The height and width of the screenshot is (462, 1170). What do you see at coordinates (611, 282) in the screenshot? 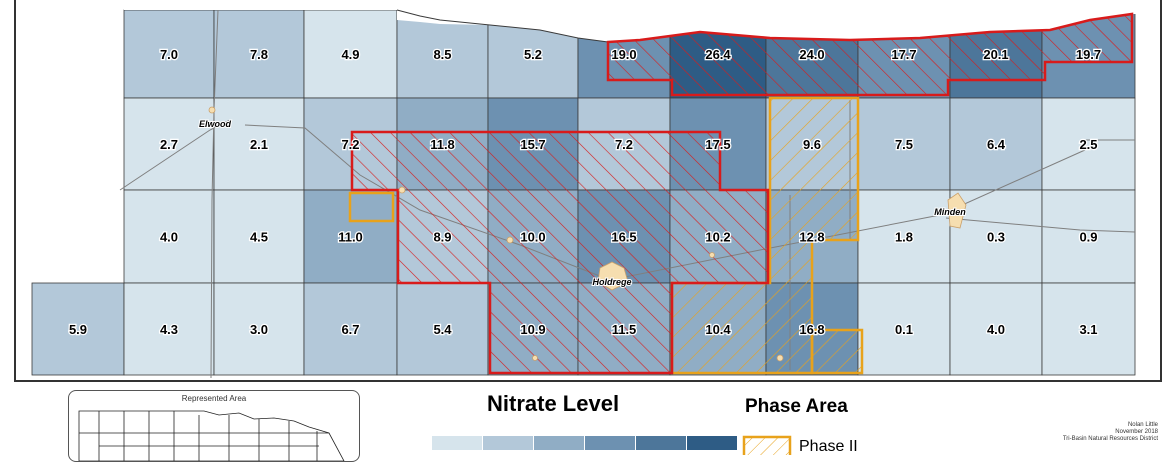
I see `town-label-holdrege: Holdrege` at bounding box center [611, 282].